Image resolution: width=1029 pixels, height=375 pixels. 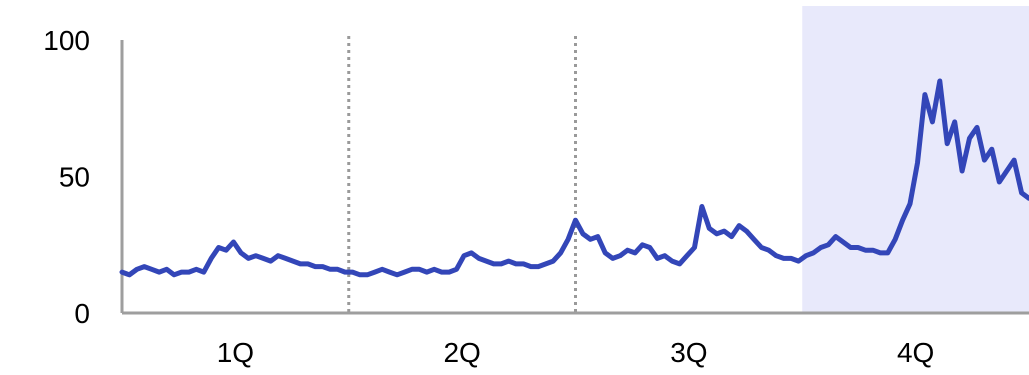 What do you see at coordinates (576, 352) in the screenshot?
I see `x-tick-labels: 1Q 2Q 3Q 4Q` at bounding box center [576, 352].